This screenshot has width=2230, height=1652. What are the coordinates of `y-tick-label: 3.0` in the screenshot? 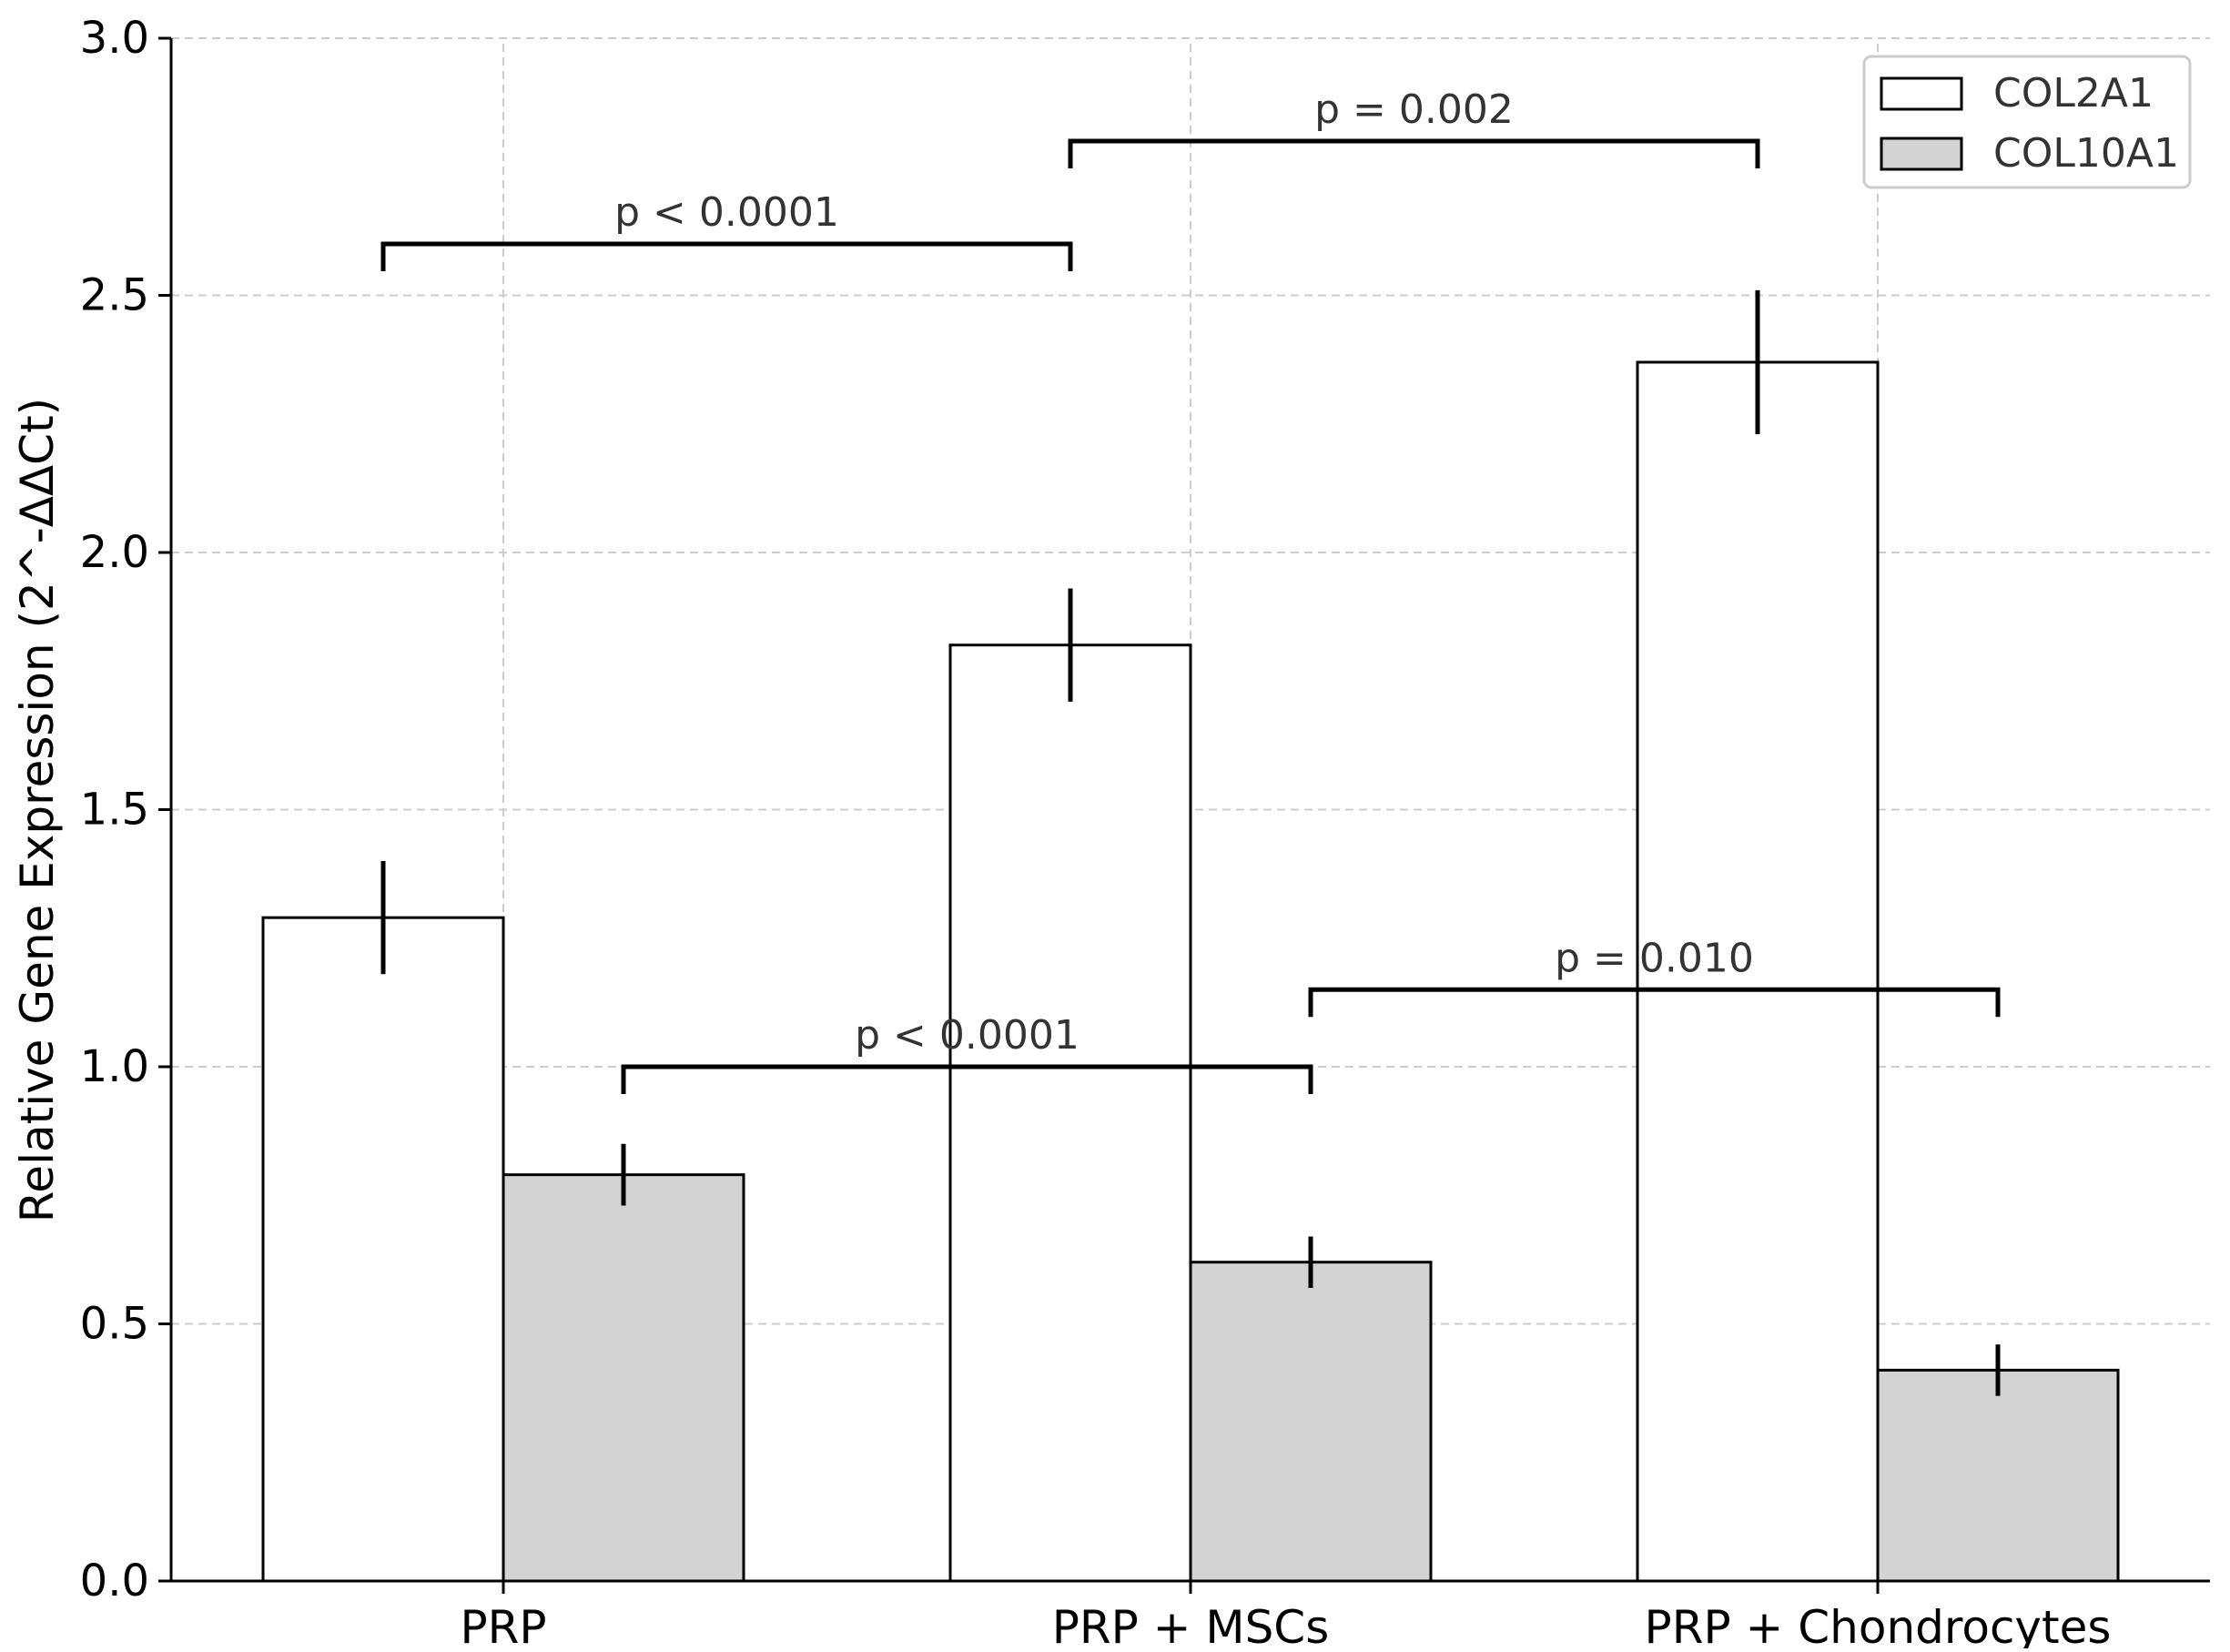 It's located at (115, 38).